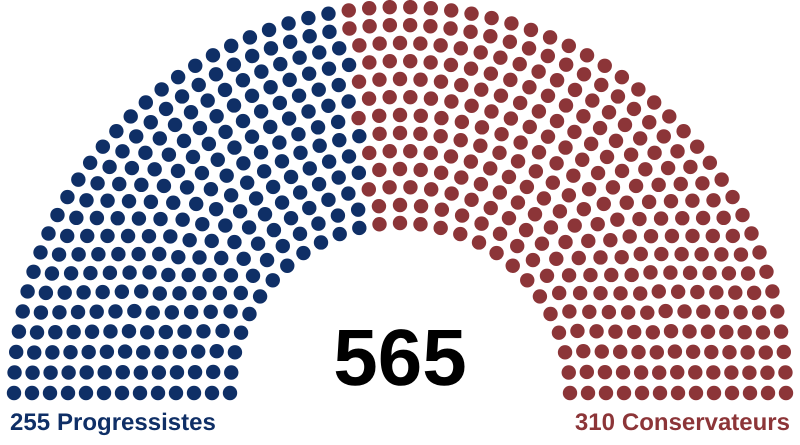 This screenshot has width=800, height=445. Describe the element at coordinates (706, 422) in the screenshot. I see `category-label: Conservateurs` at that location.